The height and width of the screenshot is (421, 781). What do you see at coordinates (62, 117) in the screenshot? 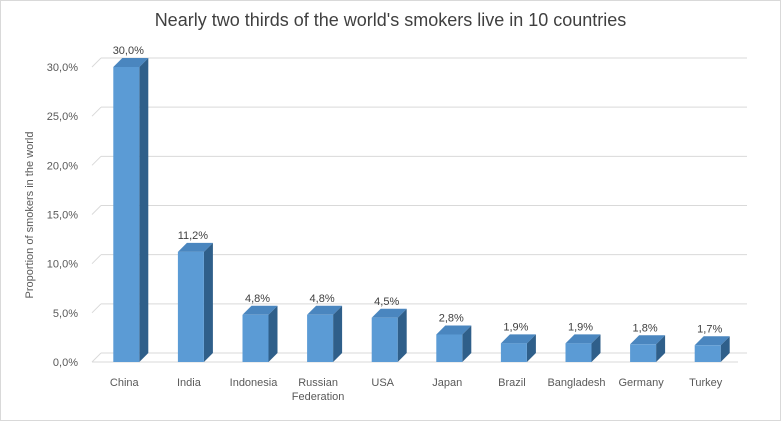
I see `y-tick-label: 25,0%` at bounding box center [62, 117].